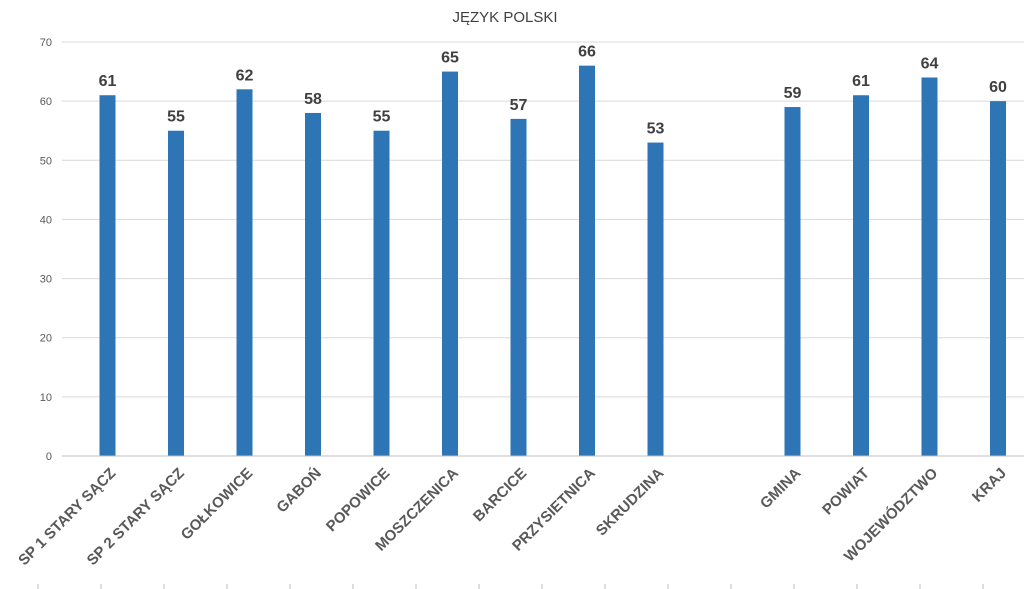  I want to click on data-label: 65, so click(450, 58).